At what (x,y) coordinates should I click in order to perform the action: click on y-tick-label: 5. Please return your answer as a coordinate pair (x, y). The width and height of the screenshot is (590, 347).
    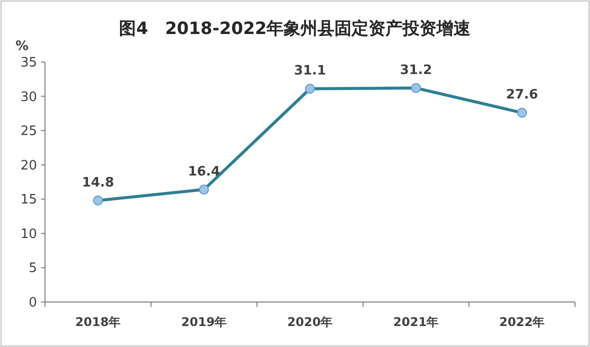
    Looking at the image, I should click on (32, 268).